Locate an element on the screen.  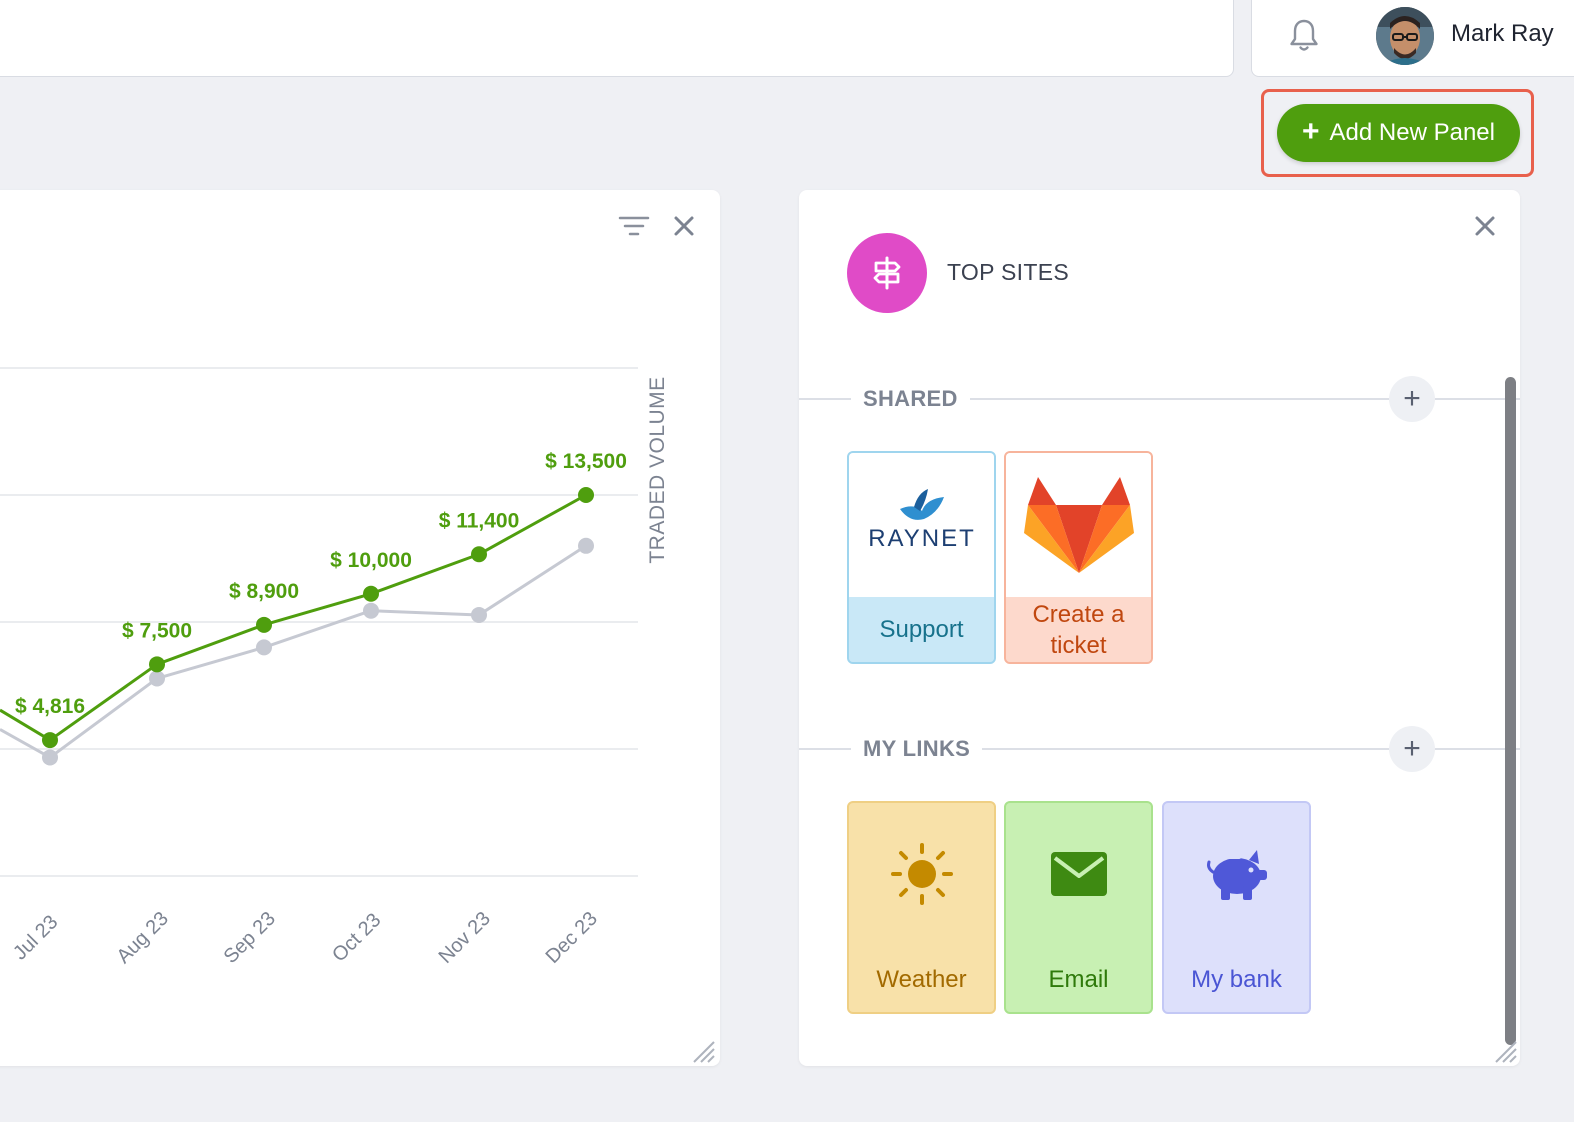
add-new-panel-button: + Add New Panel is located at coordinates (1398, 133).